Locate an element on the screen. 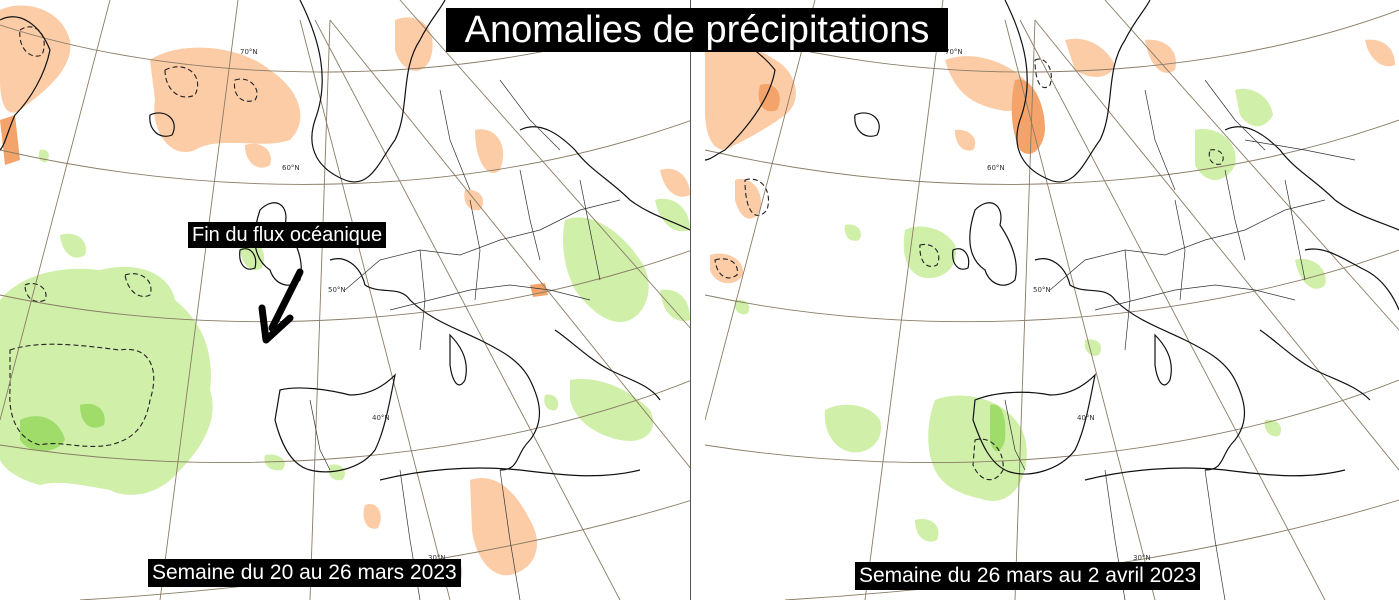  significance-contours is located at coordinates (133, 236).